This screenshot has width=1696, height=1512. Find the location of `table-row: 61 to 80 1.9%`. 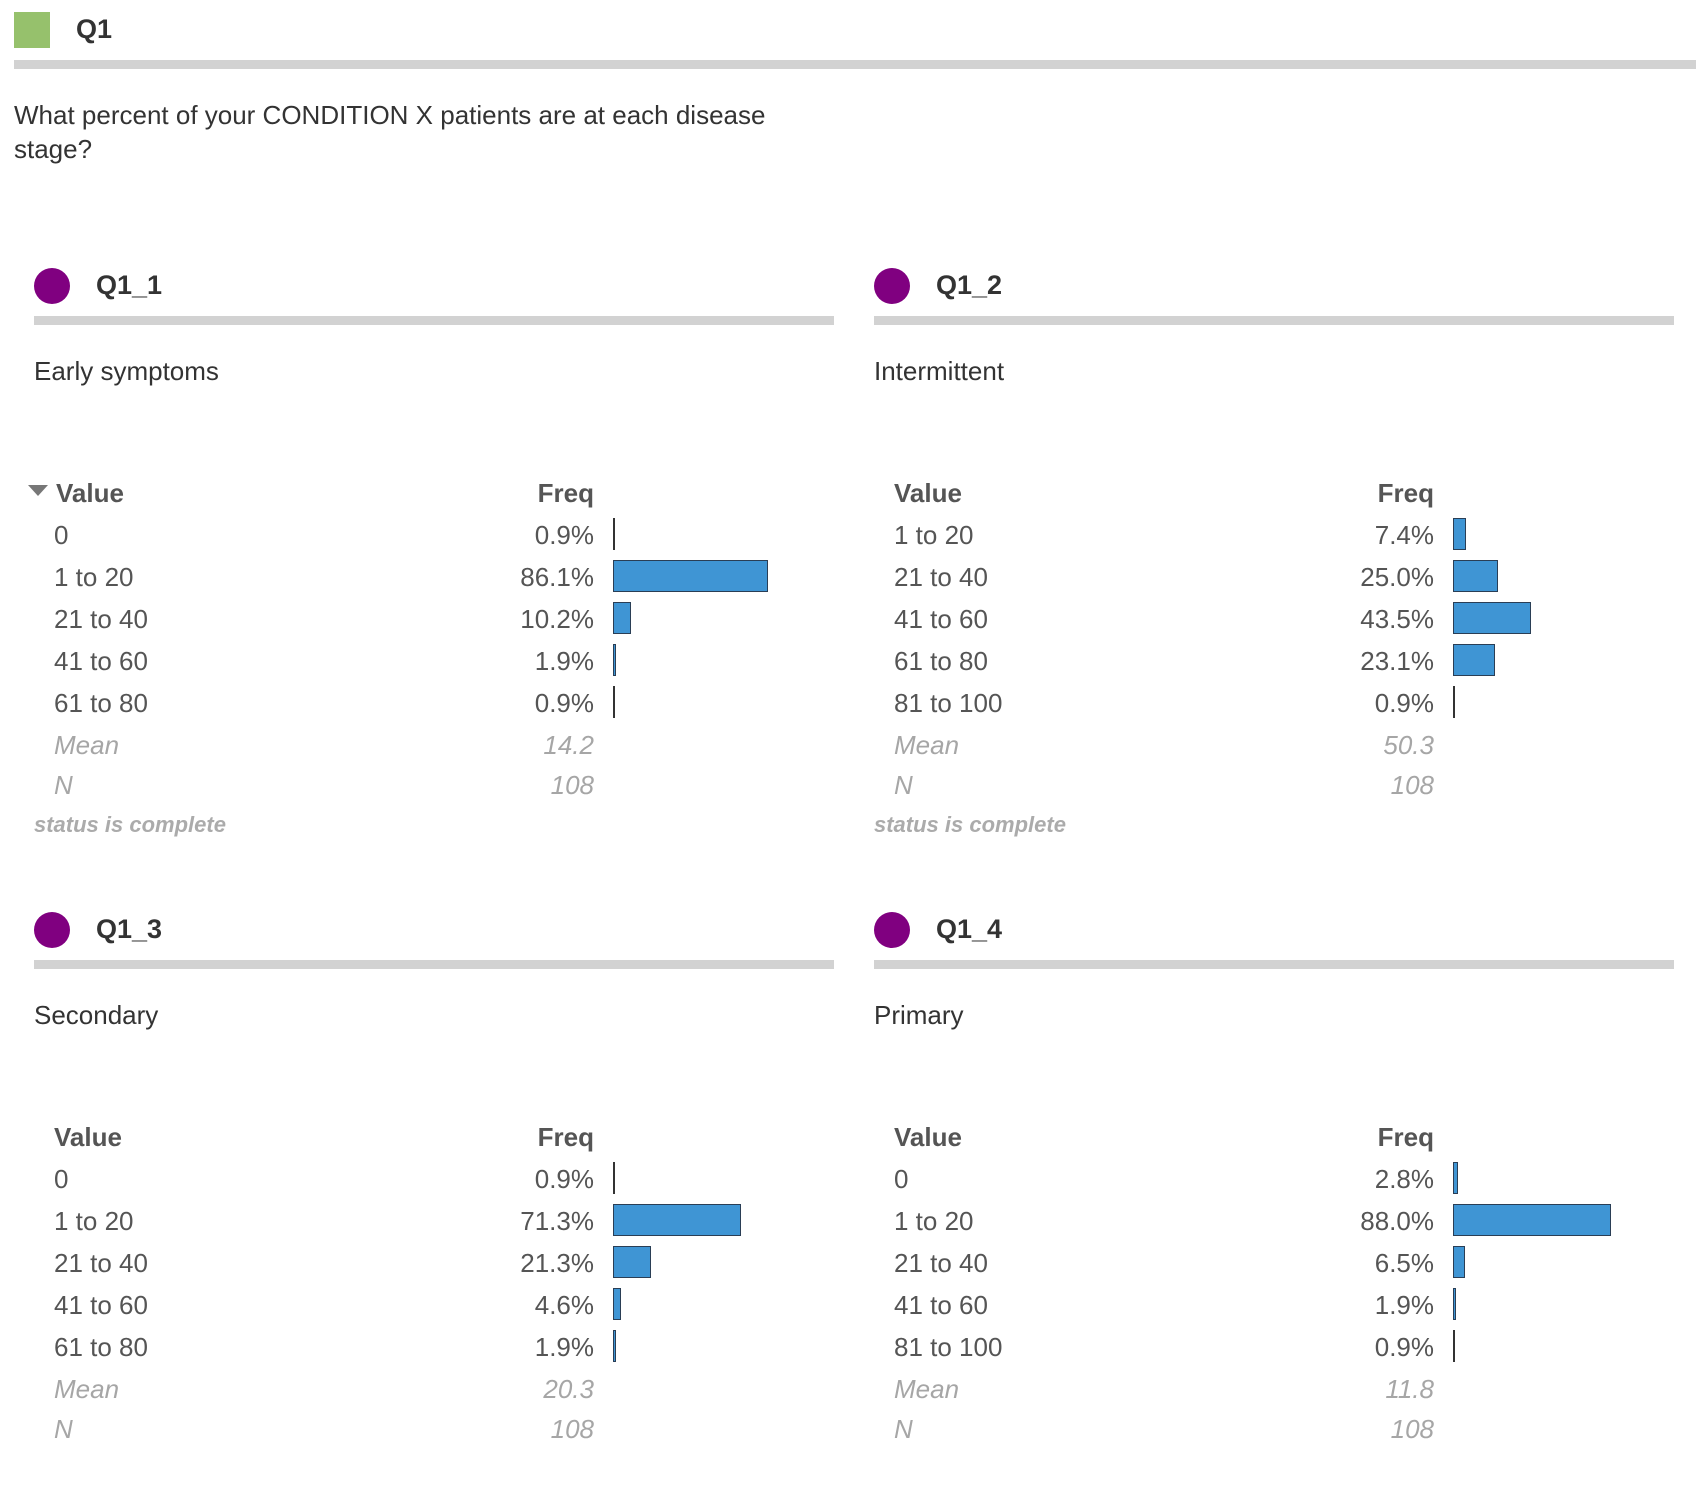

table-row: 61 to 80 1.9% is located at coordinates (434, 1349).